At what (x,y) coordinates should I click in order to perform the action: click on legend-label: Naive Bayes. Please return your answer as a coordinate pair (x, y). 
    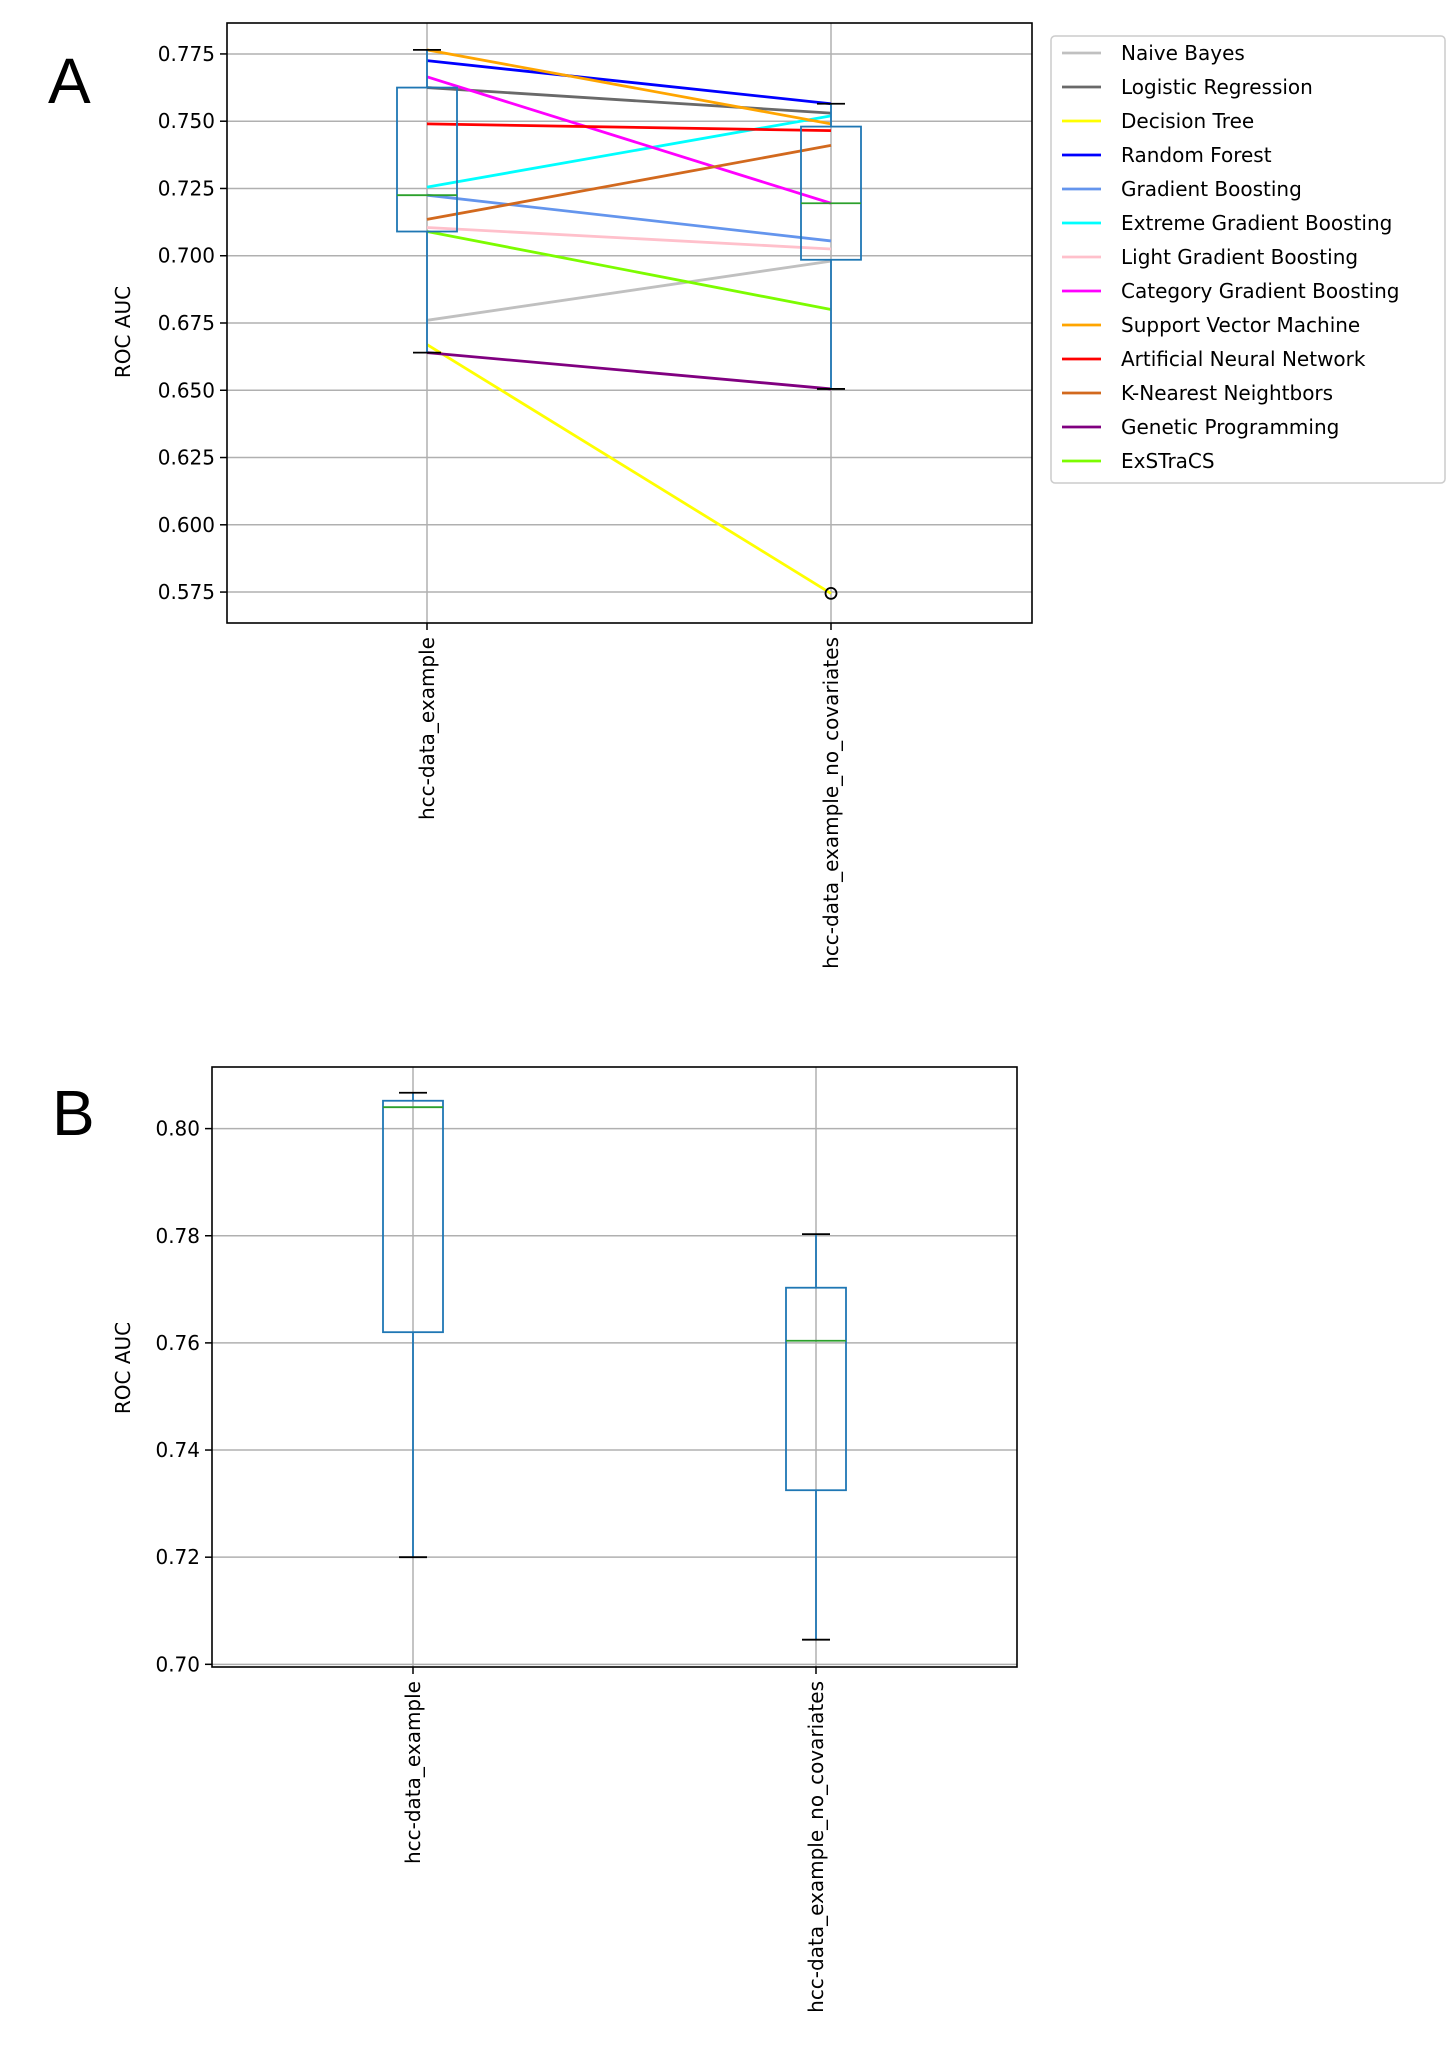
    Looking at the image, I should click on (1183, 53).